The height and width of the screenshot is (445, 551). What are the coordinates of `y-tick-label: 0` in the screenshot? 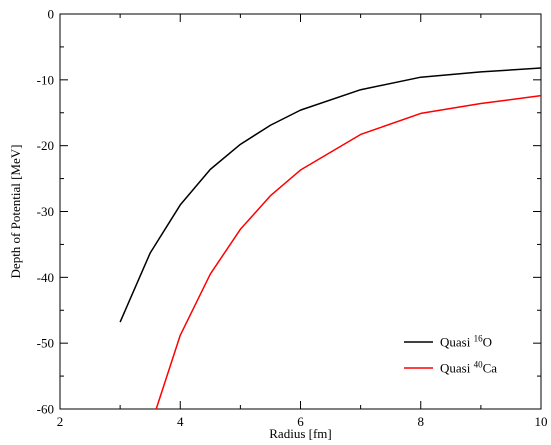 It's located at (51, 14).